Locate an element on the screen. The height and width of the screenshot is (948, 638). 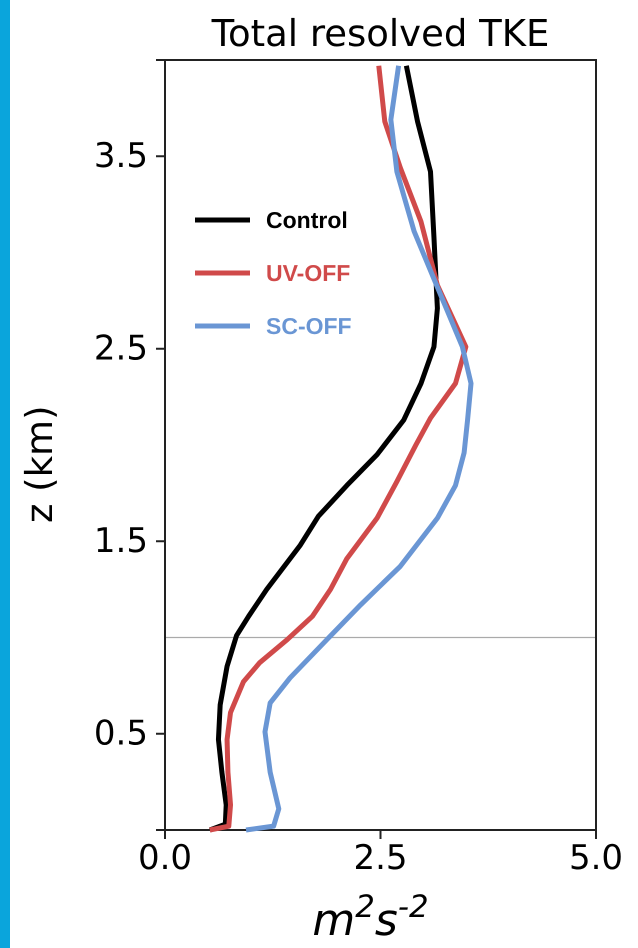
x-tick-label: 5.0 is located at coordinates (596, 858).